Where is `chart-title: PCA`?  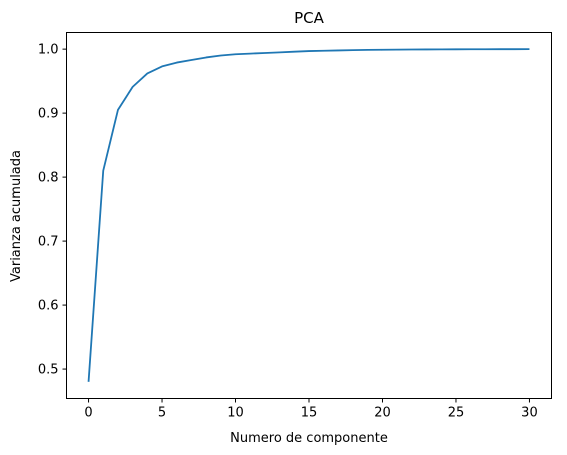 chart-title: PCA is located at coordinates (309, 18).